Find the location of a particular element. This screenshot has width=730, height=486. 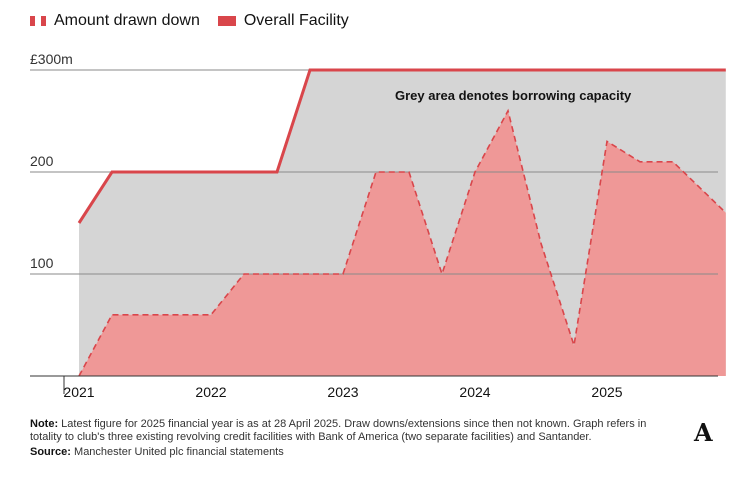

legend-item-facility: Overall Facility is located at coordinates (283, 21).